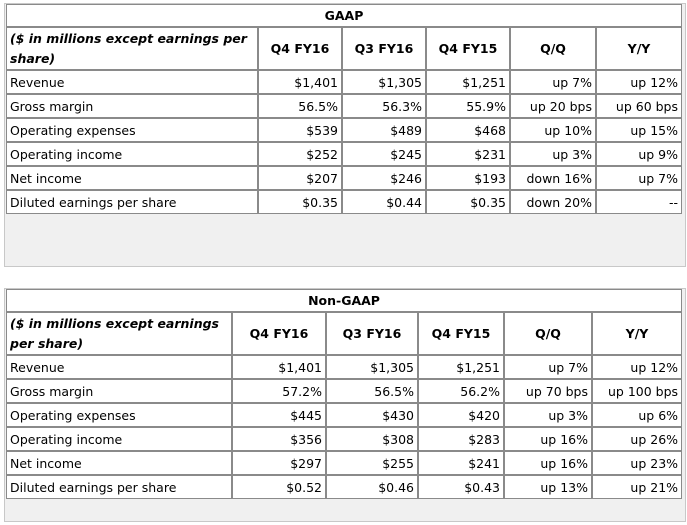 This screenshot has width=687, height=525. Describe the element at coordinates (553, 106) in the screenshot. I see `table-cell: up 20 bps` at that location.